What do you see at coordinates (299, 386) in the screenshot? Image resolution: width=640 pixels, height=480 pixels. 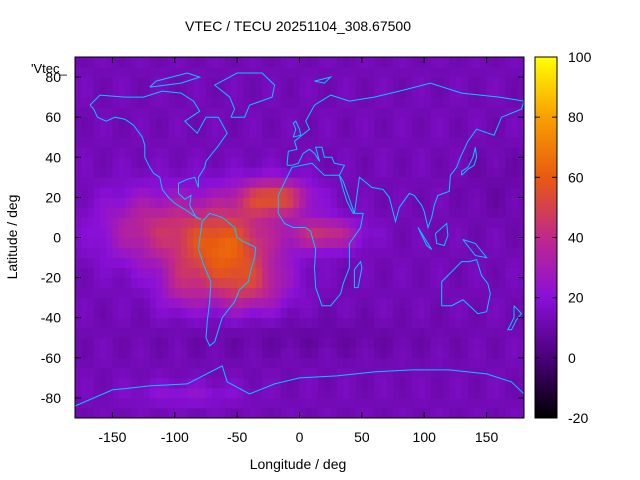 I see `coastline-antarctica` at bounding box center [299, 386].